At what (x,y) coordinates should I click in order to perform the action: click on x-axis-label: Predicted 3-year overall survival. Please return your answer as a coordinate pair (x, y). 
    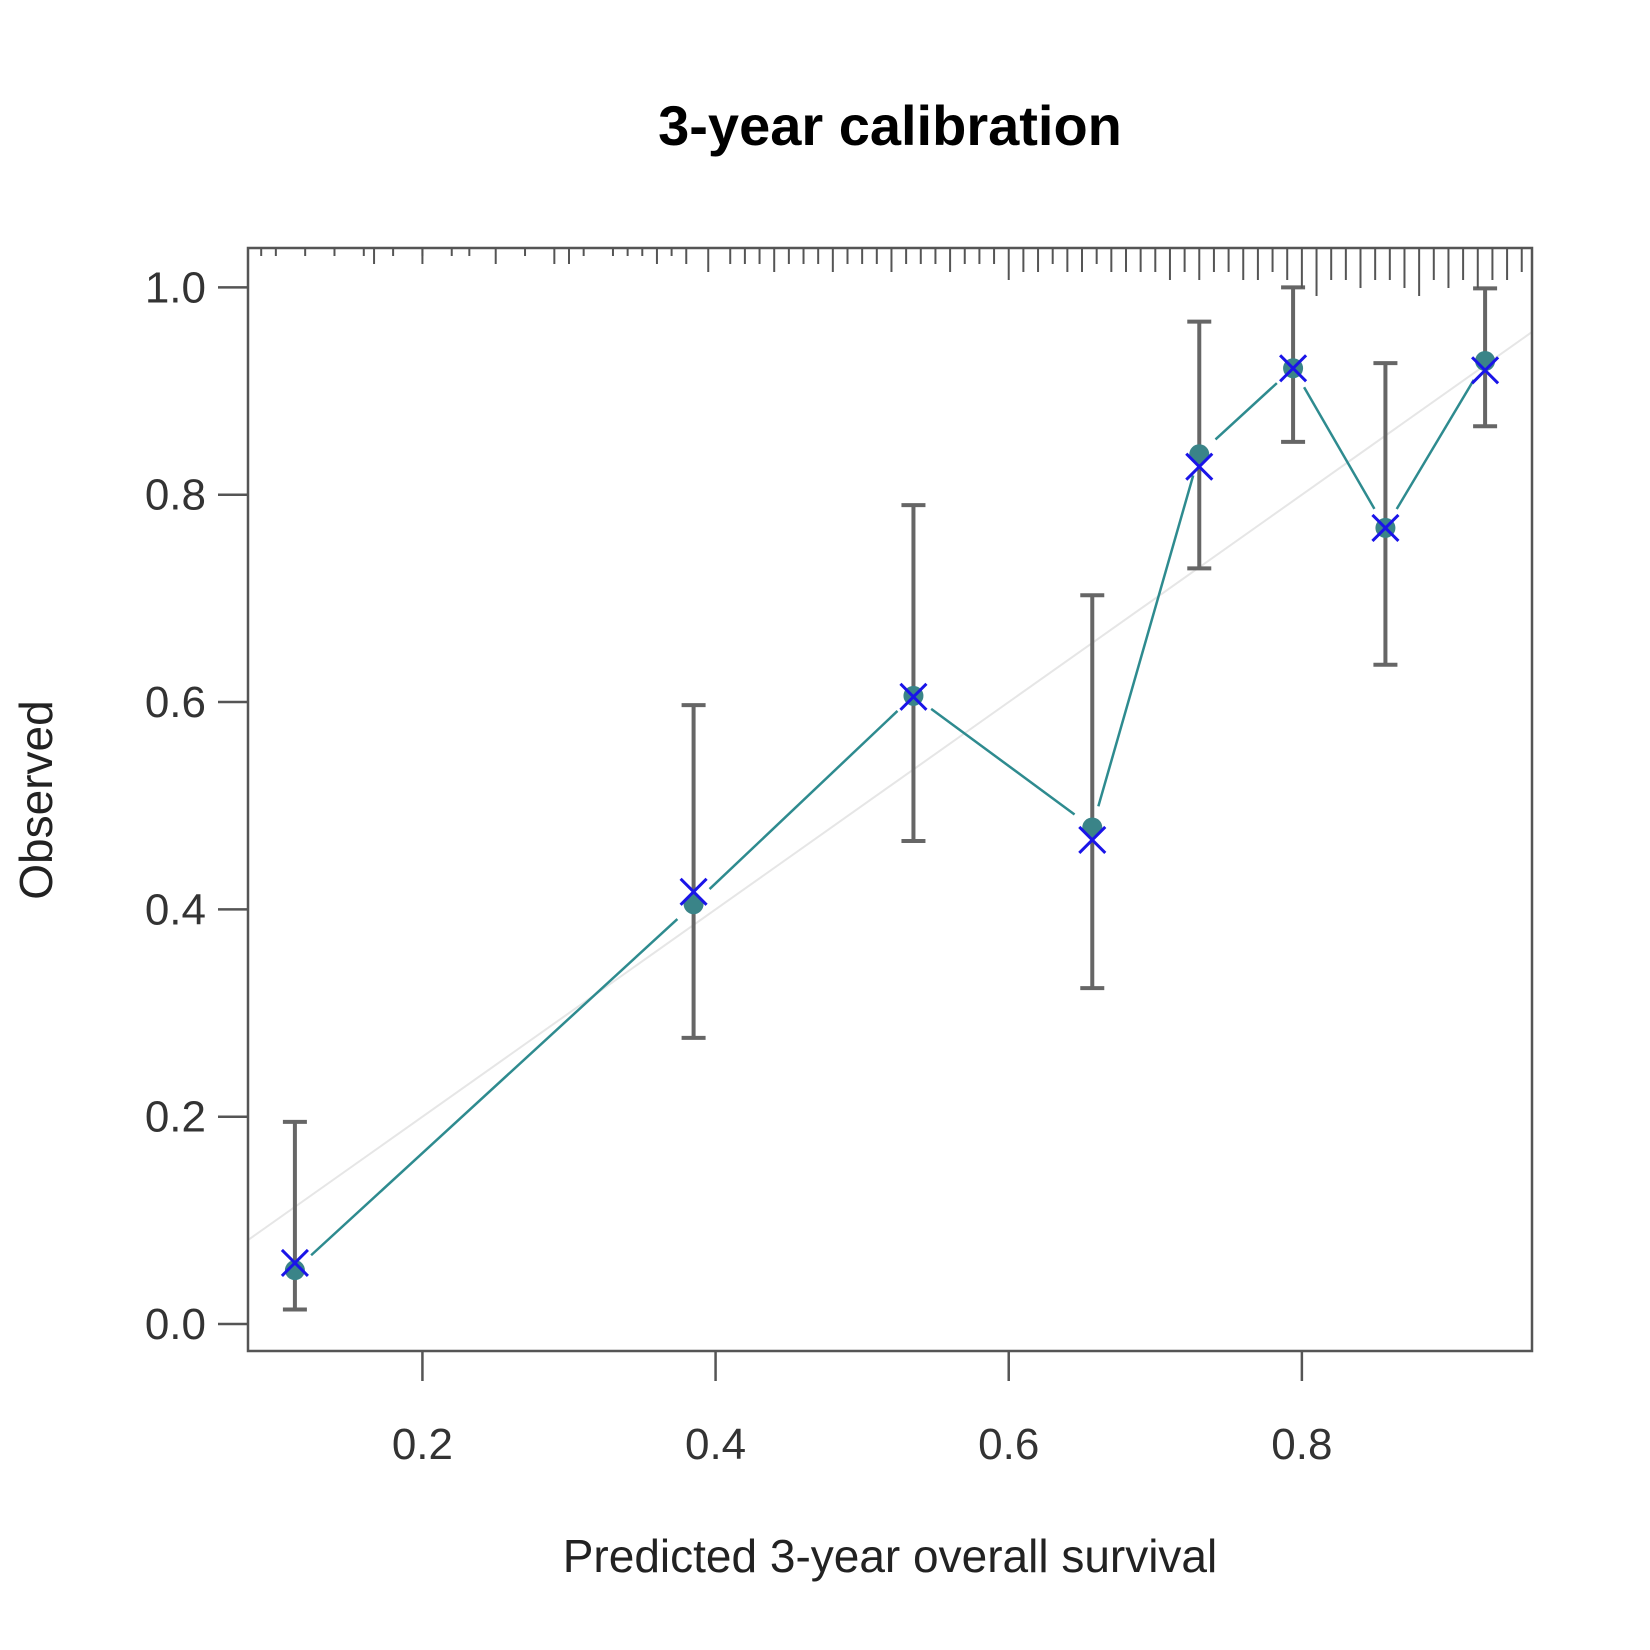
    Looking at the image, I should click on (890, 1556).